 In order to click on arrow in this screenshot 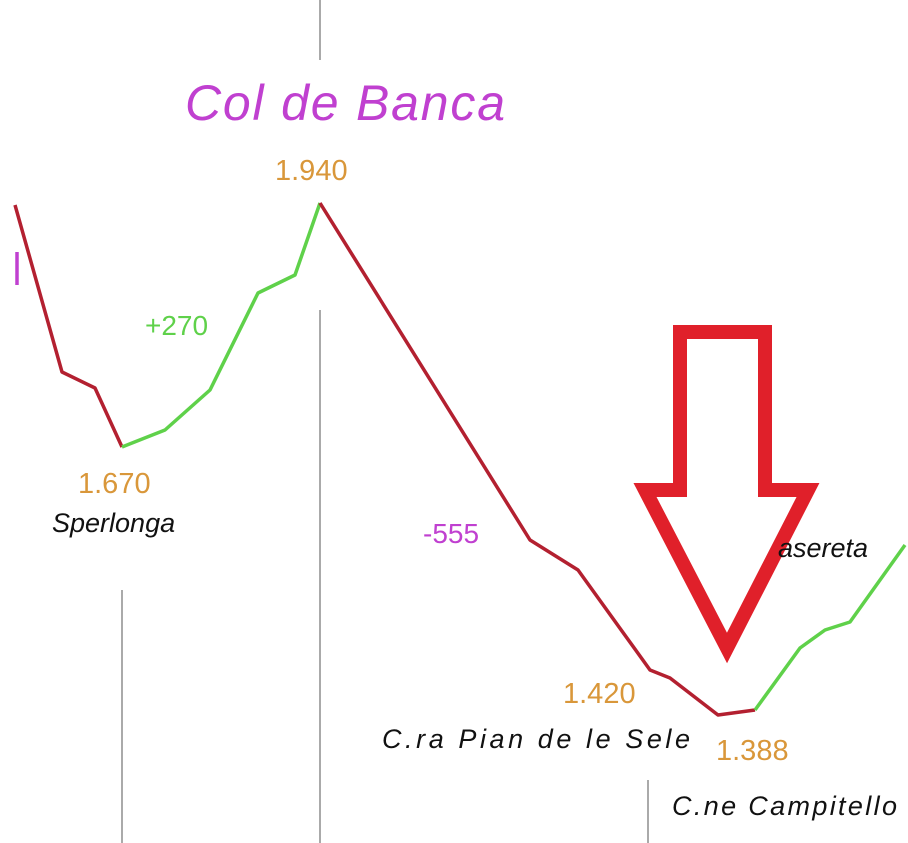, I will do `click(726, 494)`.